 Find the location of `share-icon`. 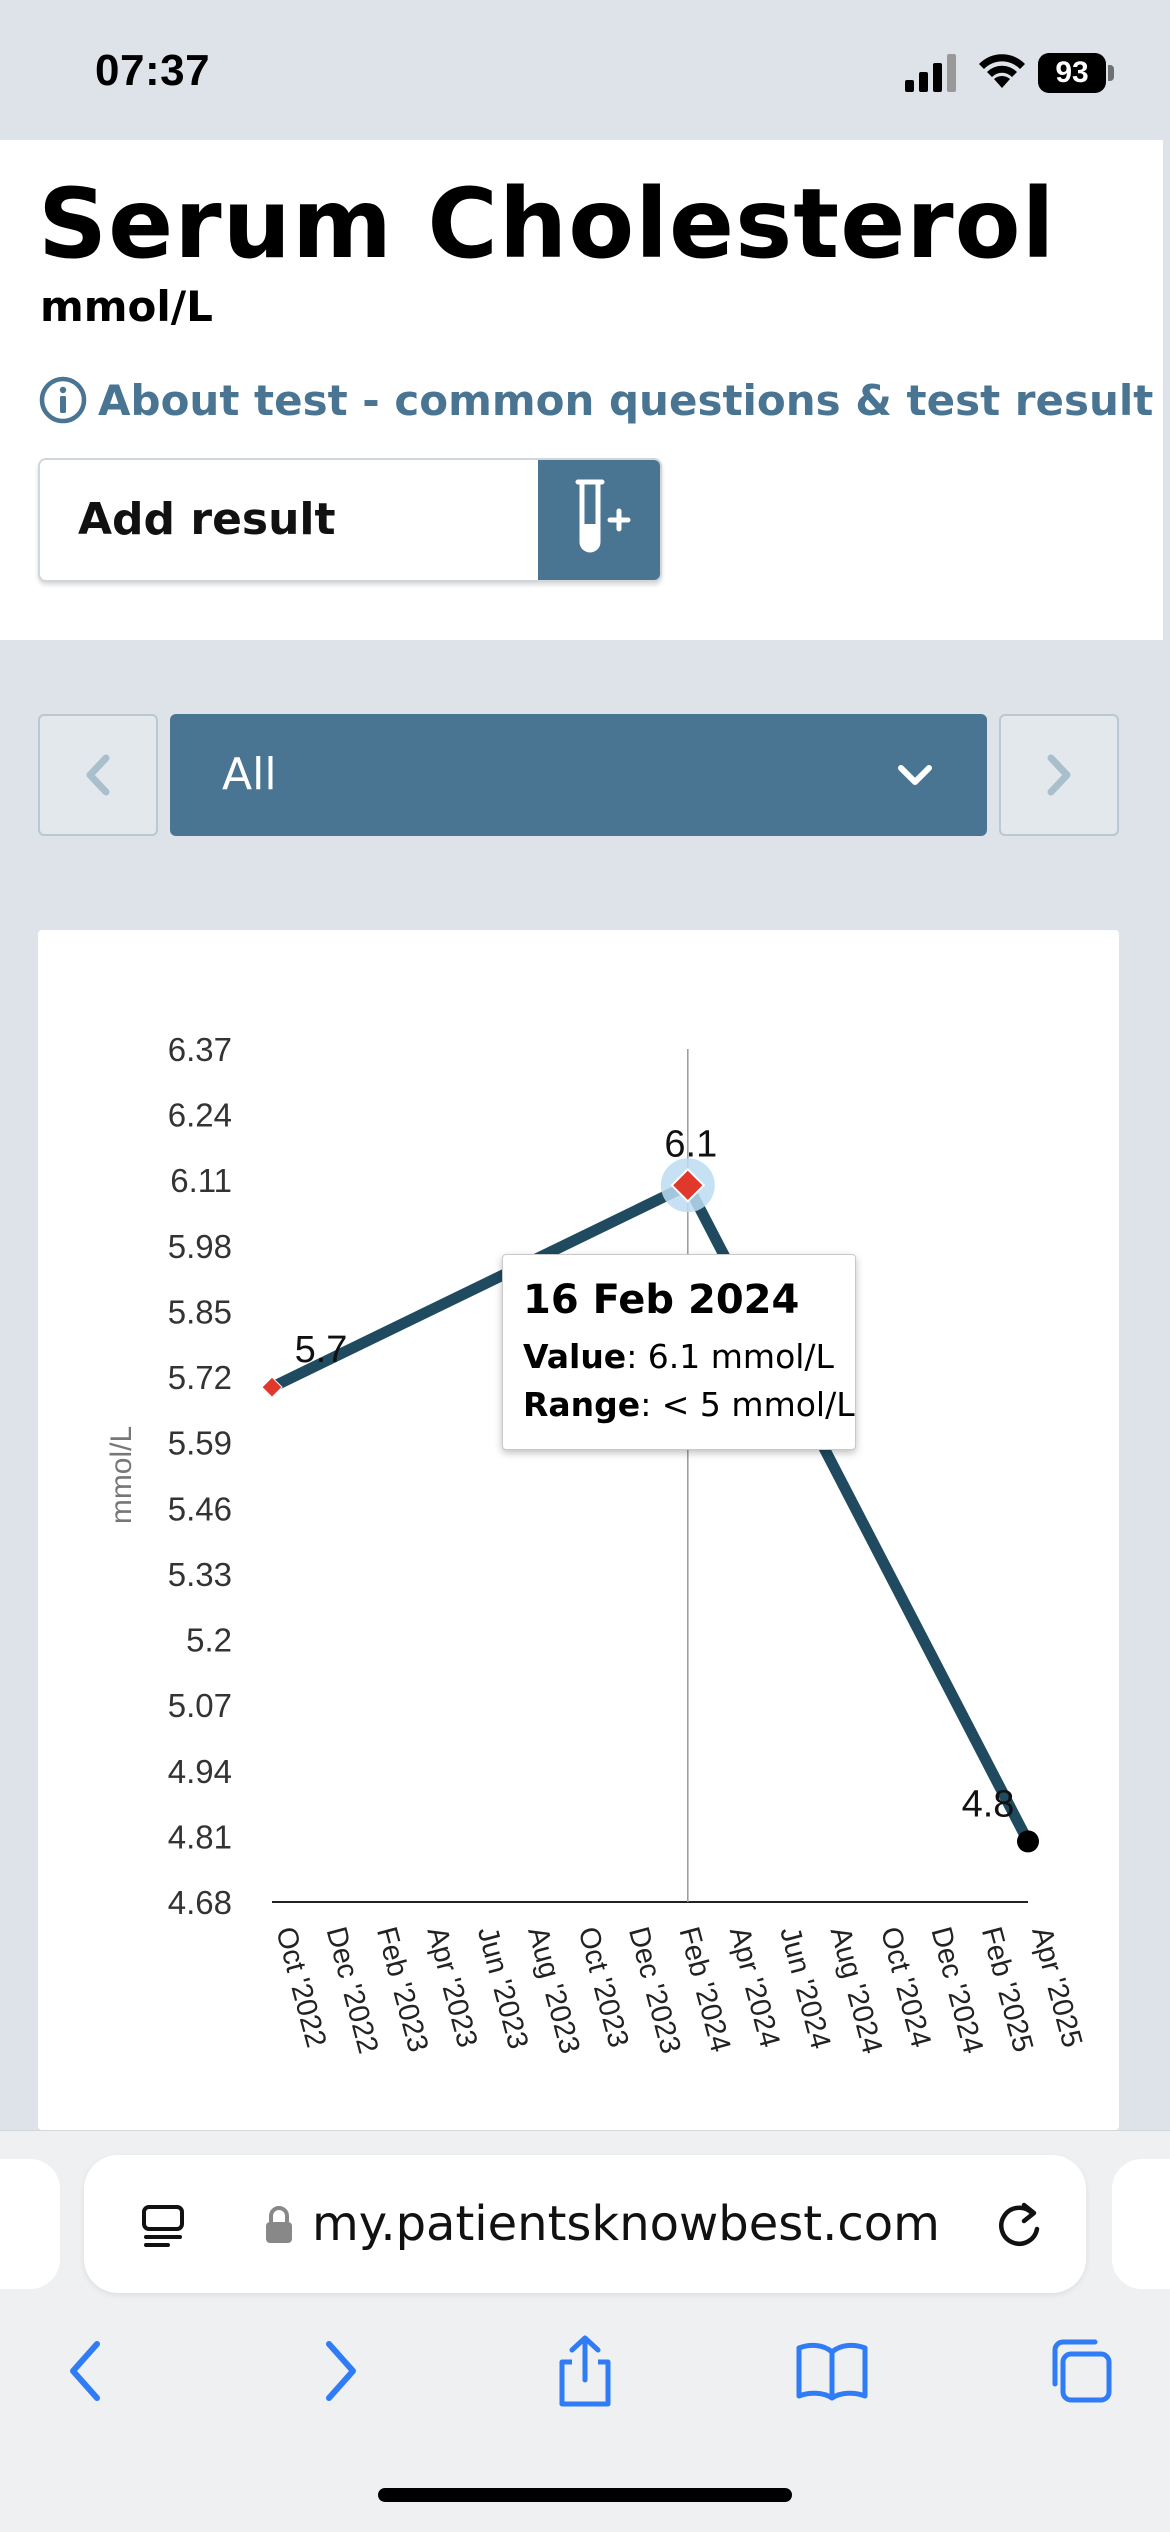

share-icon is located at coordinates (585, 2371).